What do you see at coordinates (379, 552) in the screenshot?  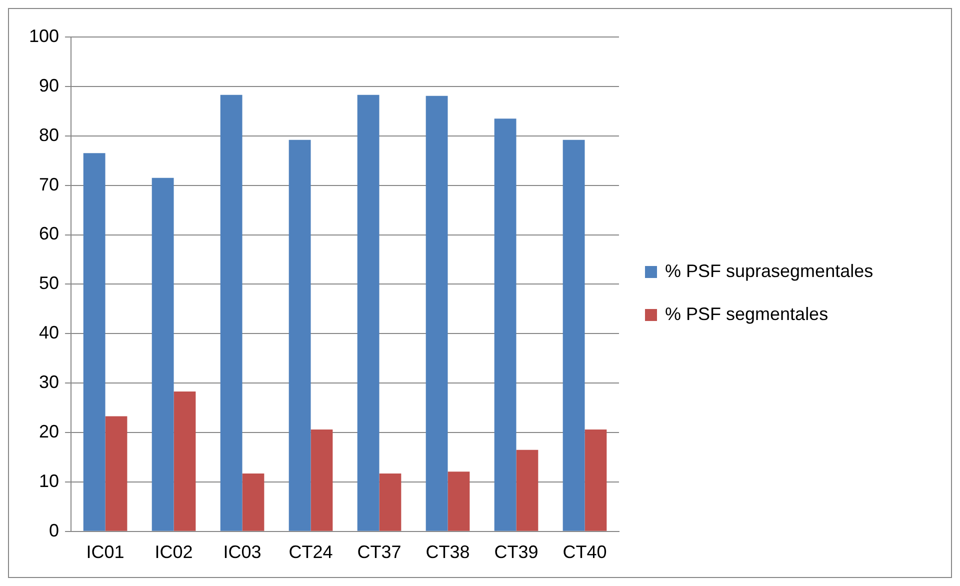 I see `x-tick-label: CT37` at bounding box center [379, 552].